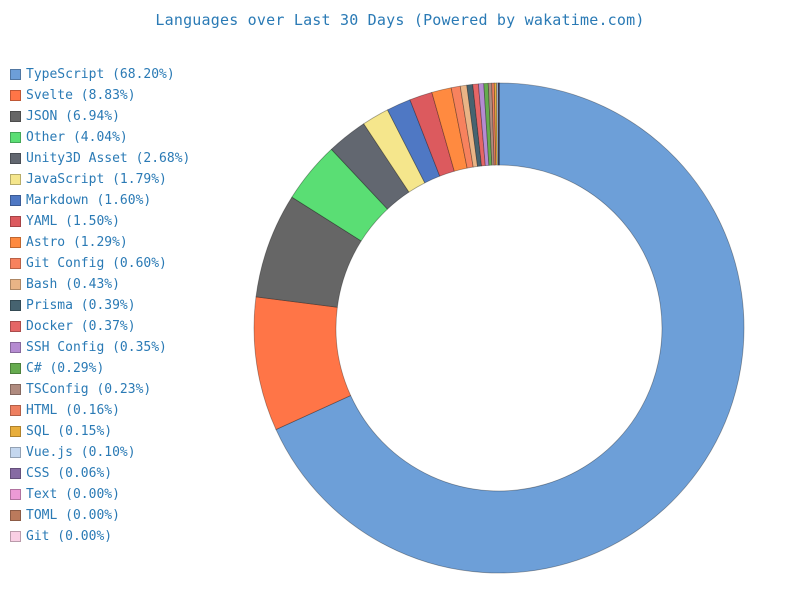 The image size is (800, 600). What do you see at coordinates (89, 389) in the screenshot?
I see `legend-label: TSConfig (0.23%)` at bounding box center [89, 389].